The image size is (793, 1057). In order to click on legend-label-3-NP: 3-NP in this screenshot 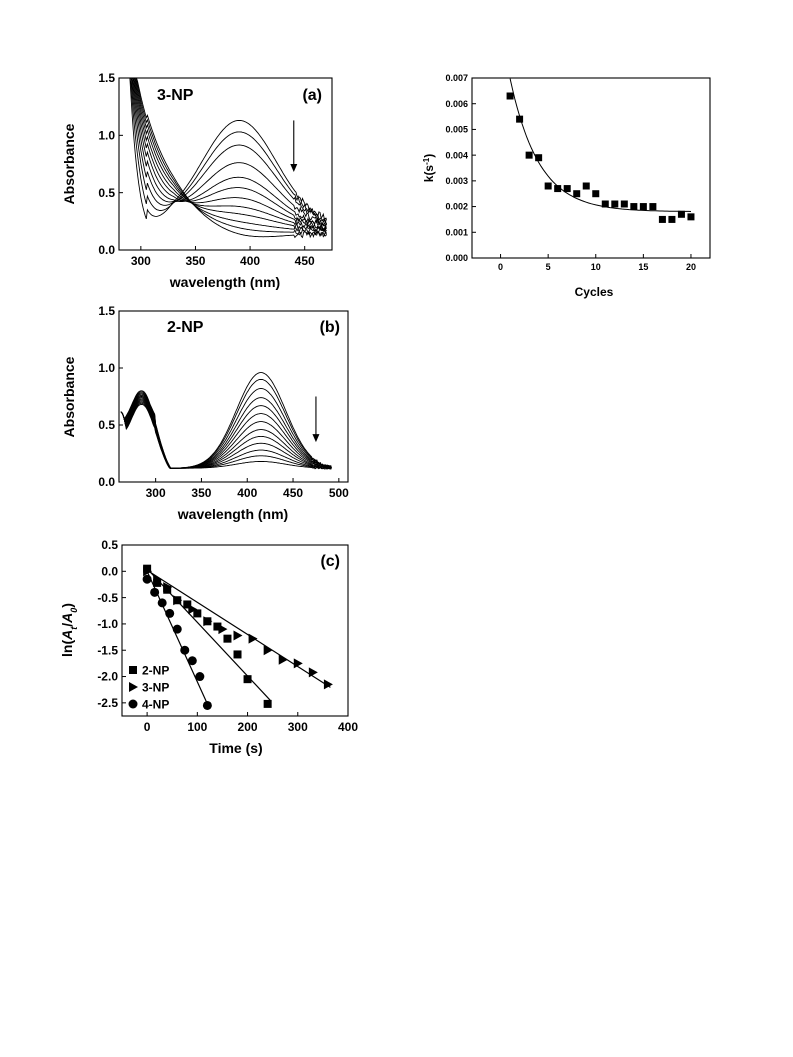, I will do `click(155, 688)`.